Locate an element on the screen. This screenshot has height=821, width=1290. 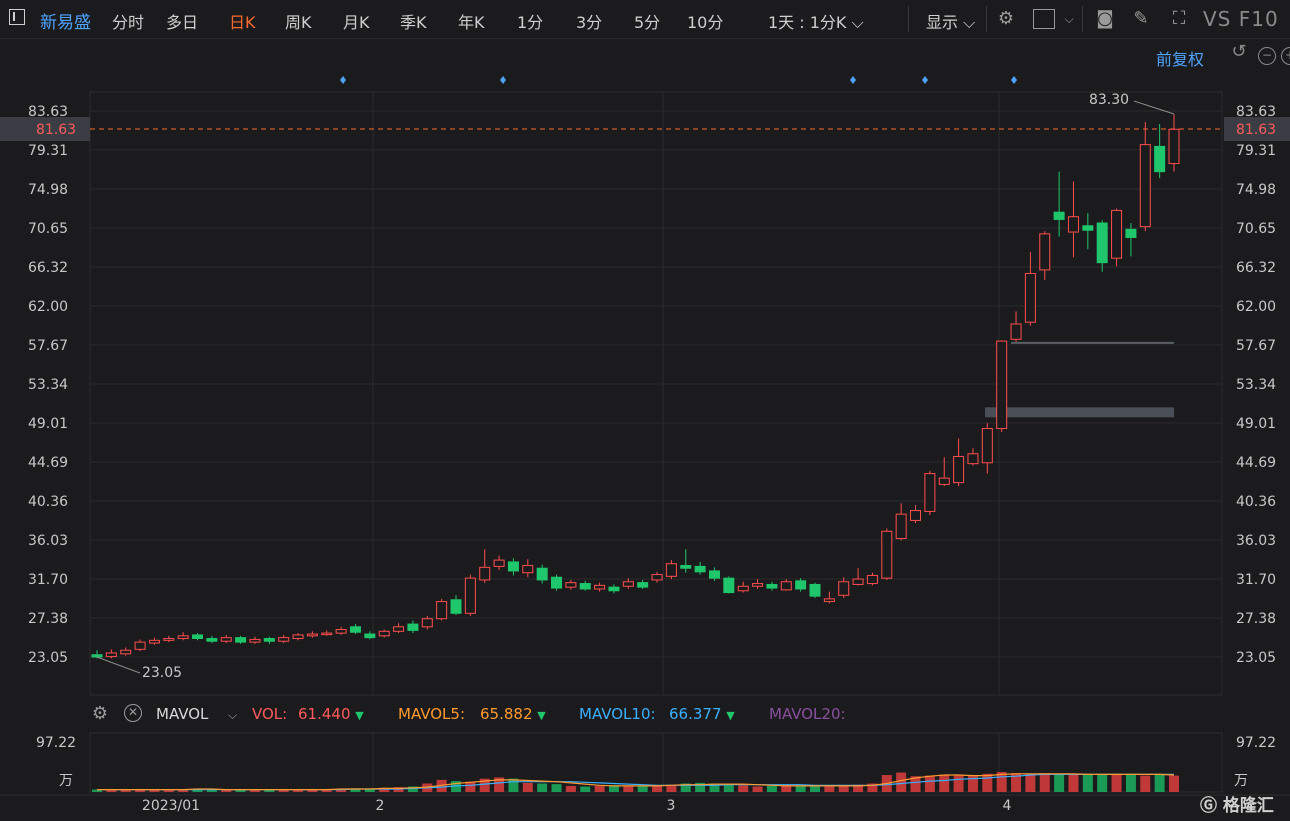
settings-gear-icon: ⚙ is located at coordinates (100, 713).